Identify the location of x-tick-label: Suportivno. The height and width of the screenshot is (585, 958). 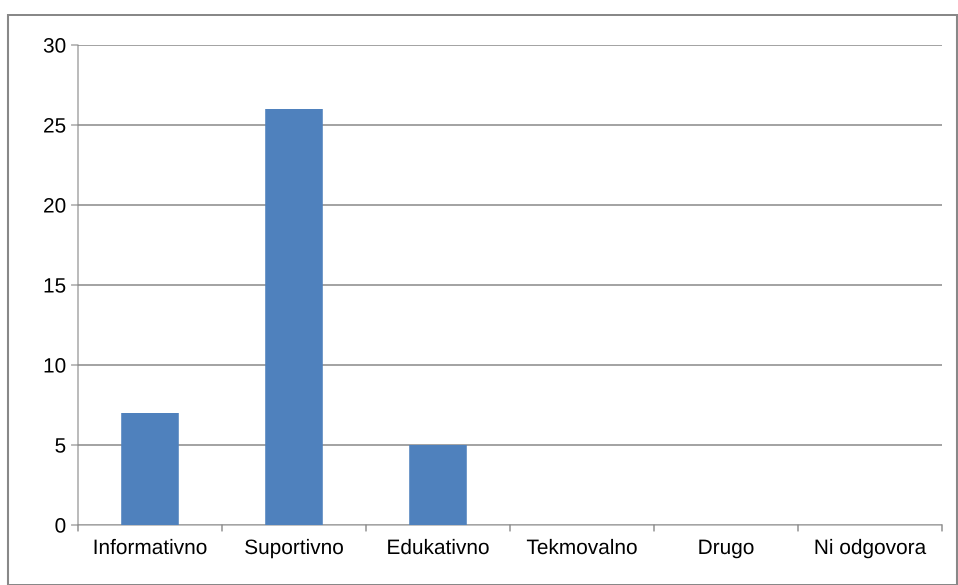
(294, 548).